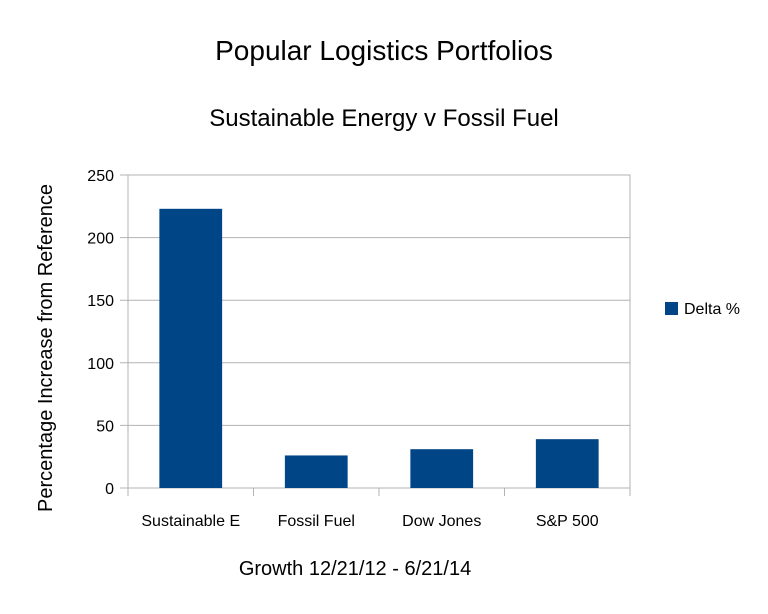 The width and height of the screenshot is (768, 614). I want to click on bar-fossil-fuel, so click(316, 471).